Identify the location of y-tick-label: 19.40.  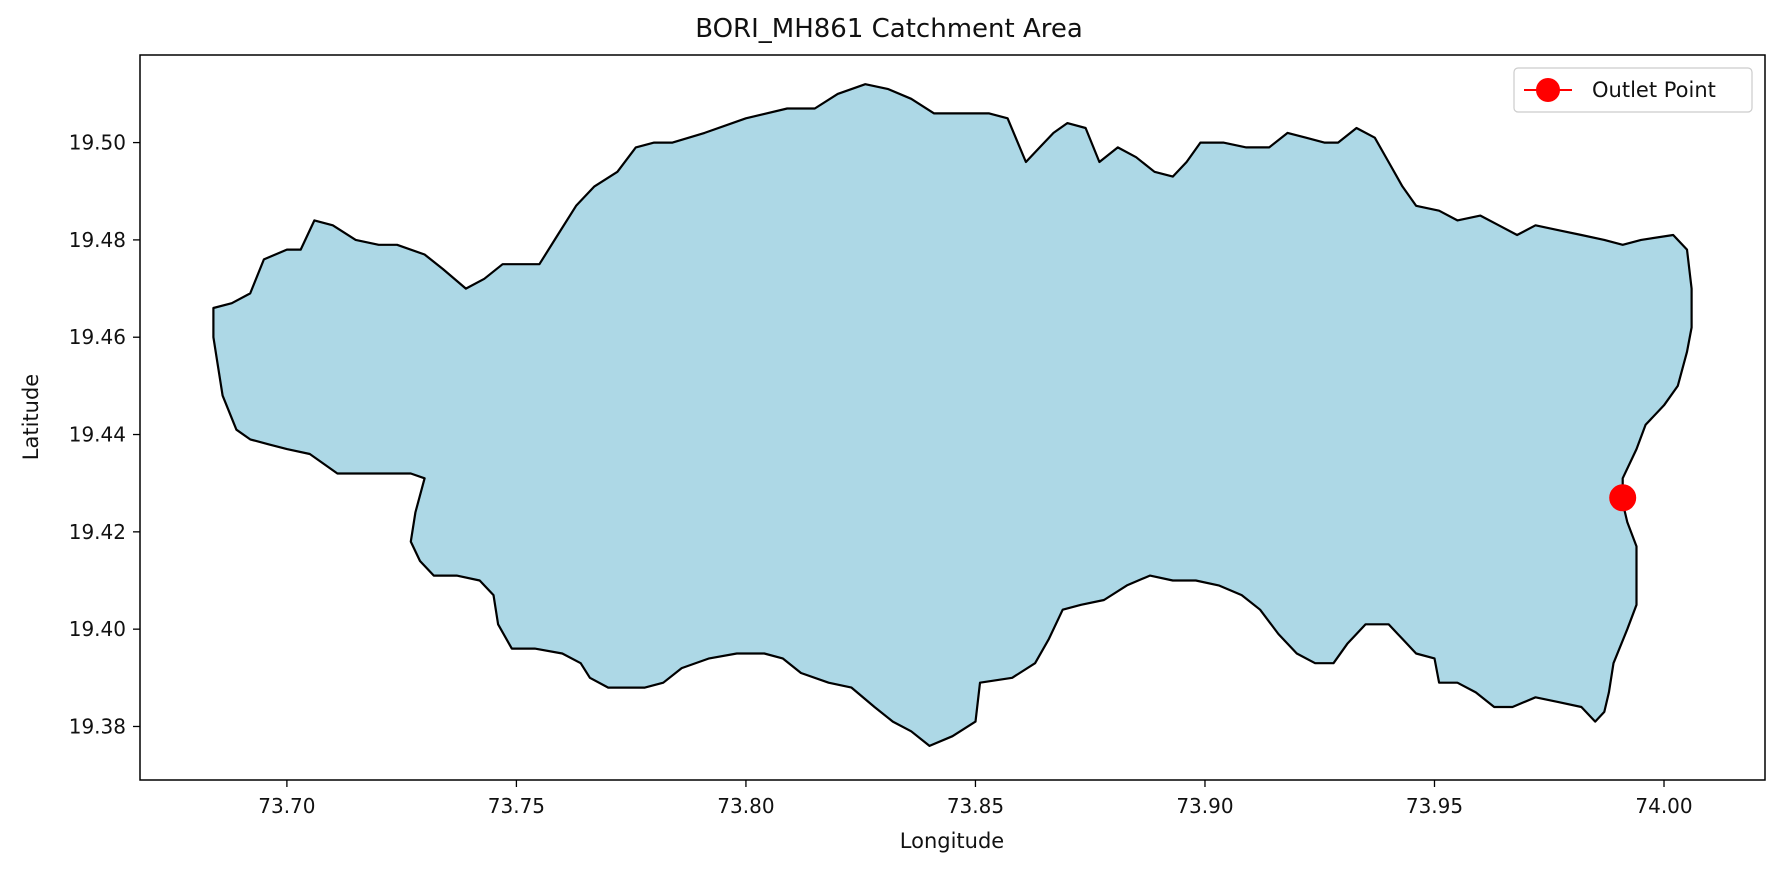
(97, 629).